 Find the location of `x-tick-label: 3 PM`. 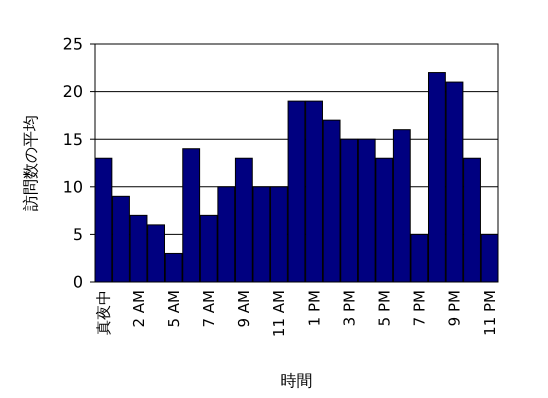

x-tick-label: 3 PM is located at coordinates (349, 308).